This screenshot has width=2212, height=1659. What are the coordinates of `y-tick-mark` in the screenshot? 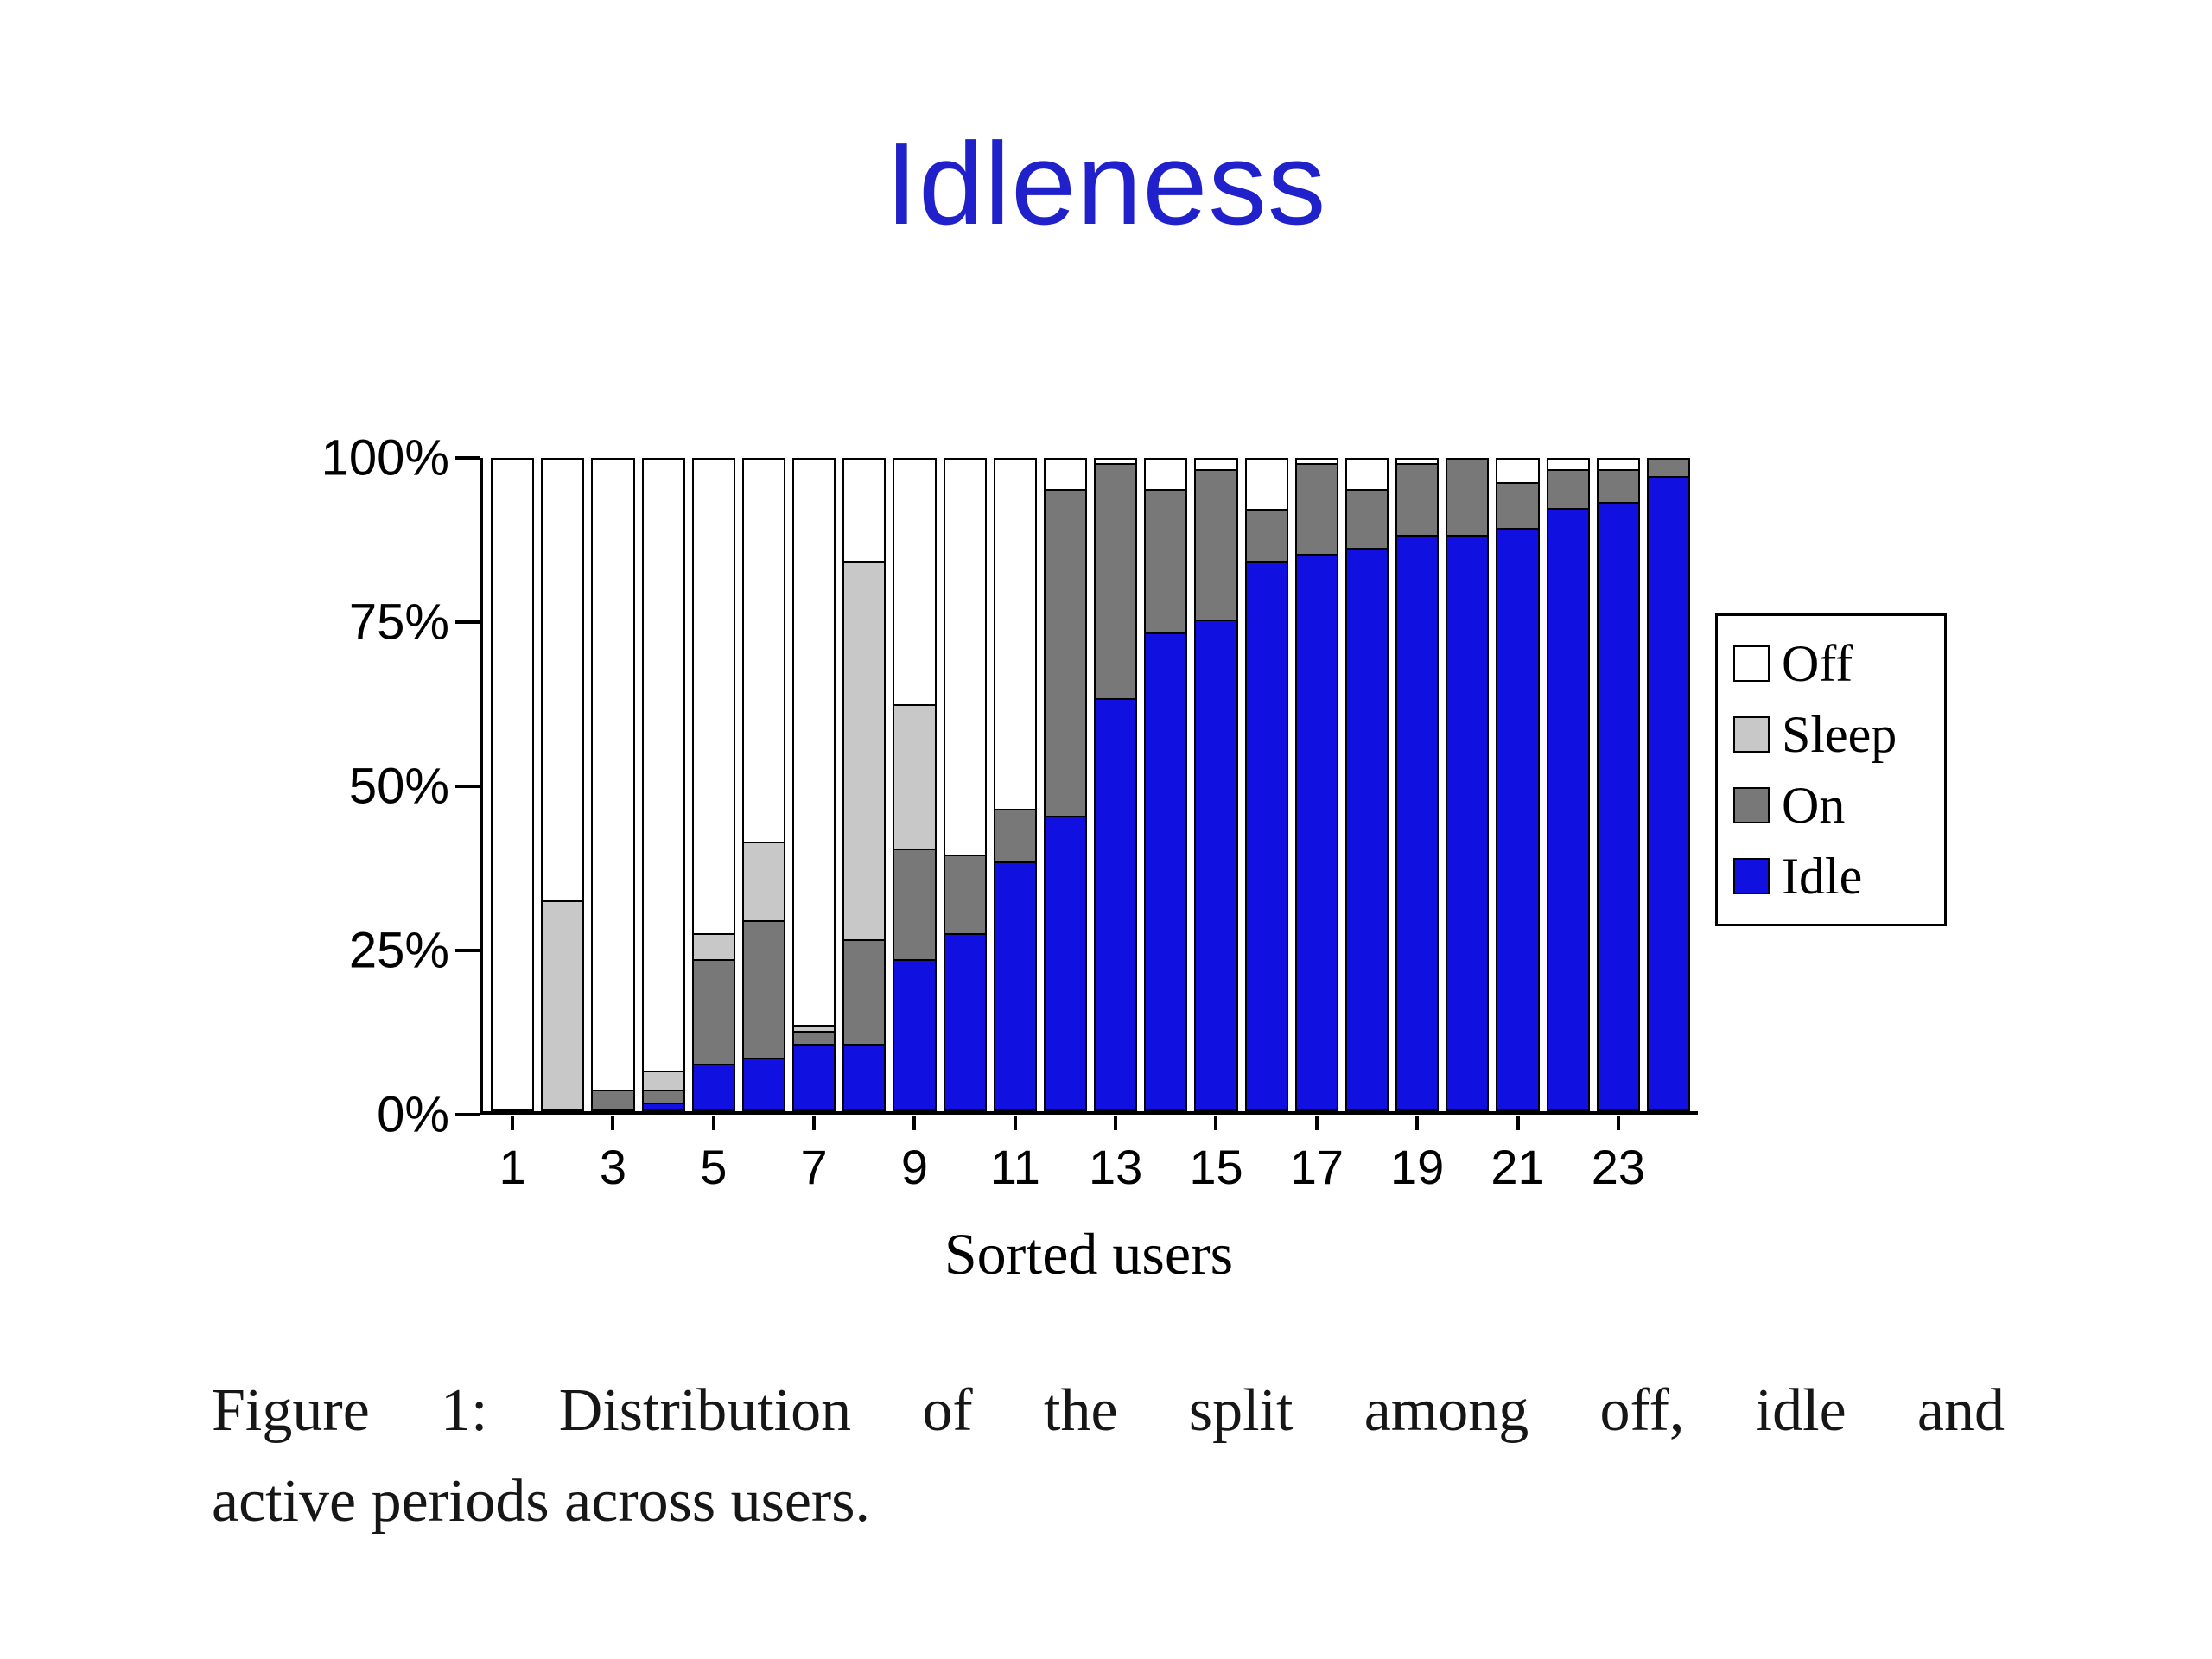 It's located at (467, 786).